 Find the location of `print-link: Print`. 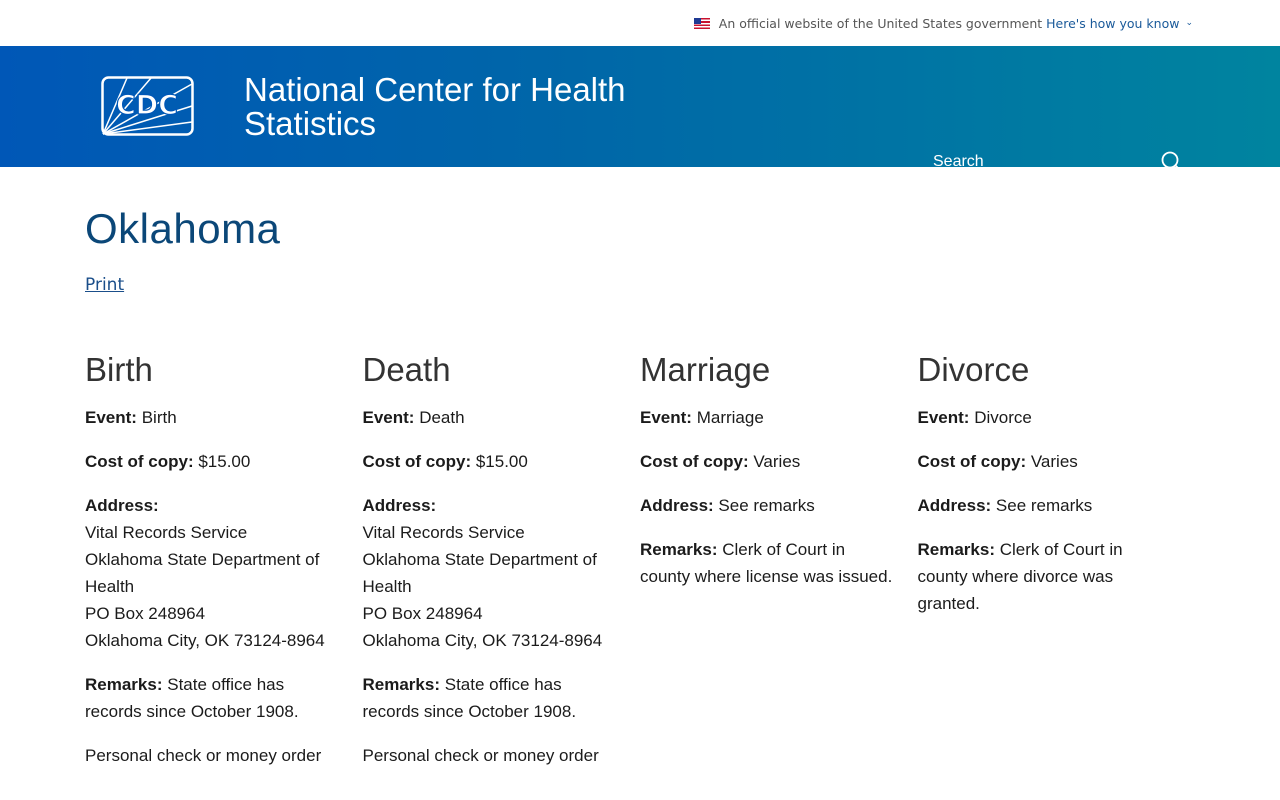

print-link: Print is located at coordinates (105, 285).